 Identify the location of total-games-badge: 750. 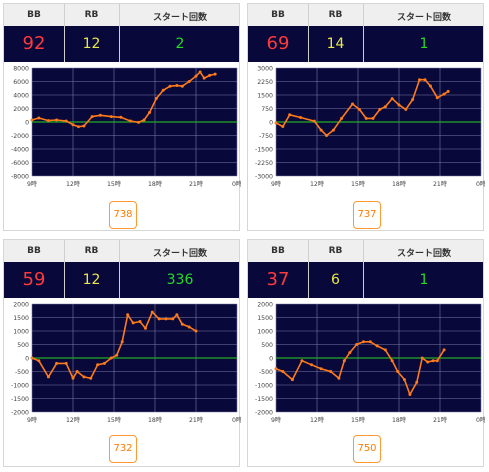
(367, 449).